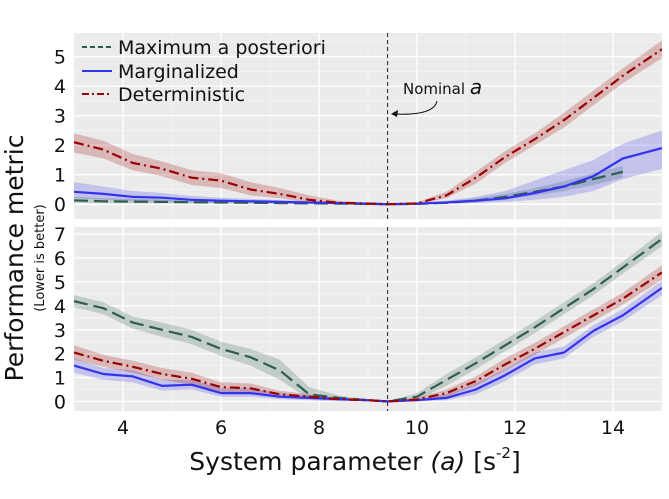  Describe the element at coordinates (222, 48) in the screenshot. I see `legend-label-map: Maximum a posteriori` at that location.